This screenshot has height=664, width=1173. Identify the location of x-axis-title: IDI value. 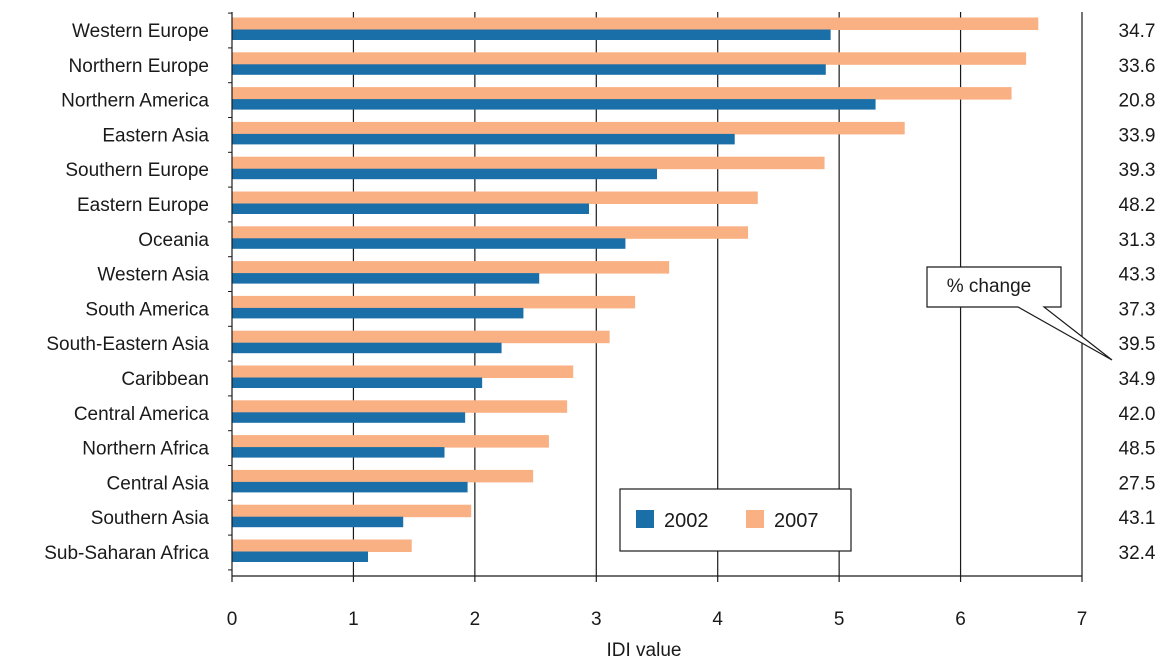
(644, 650).